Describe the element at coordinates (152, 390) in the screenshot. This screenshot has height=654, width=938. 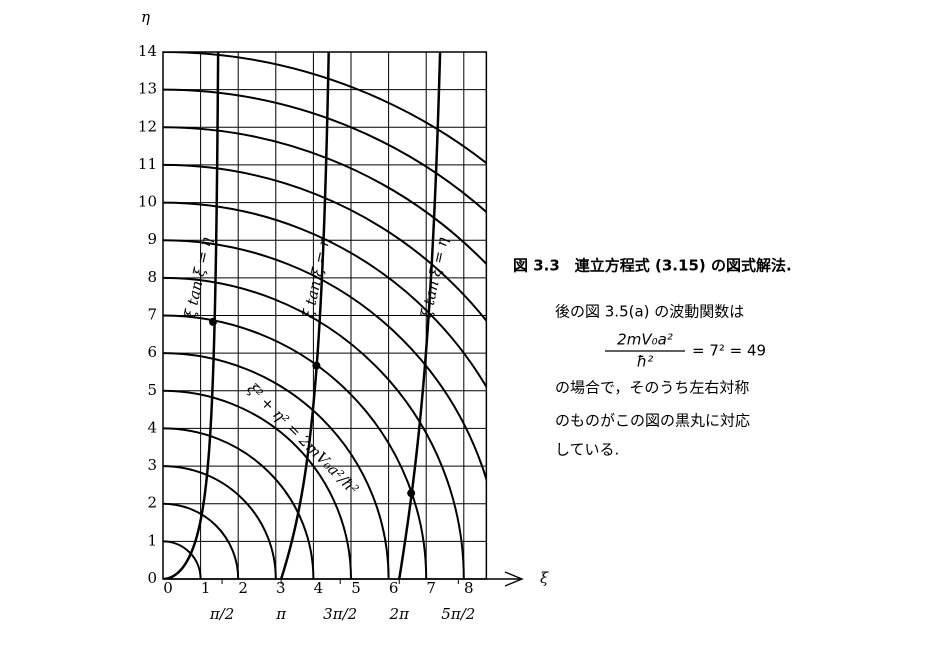
I see `y-tick-label: 5` at that location.